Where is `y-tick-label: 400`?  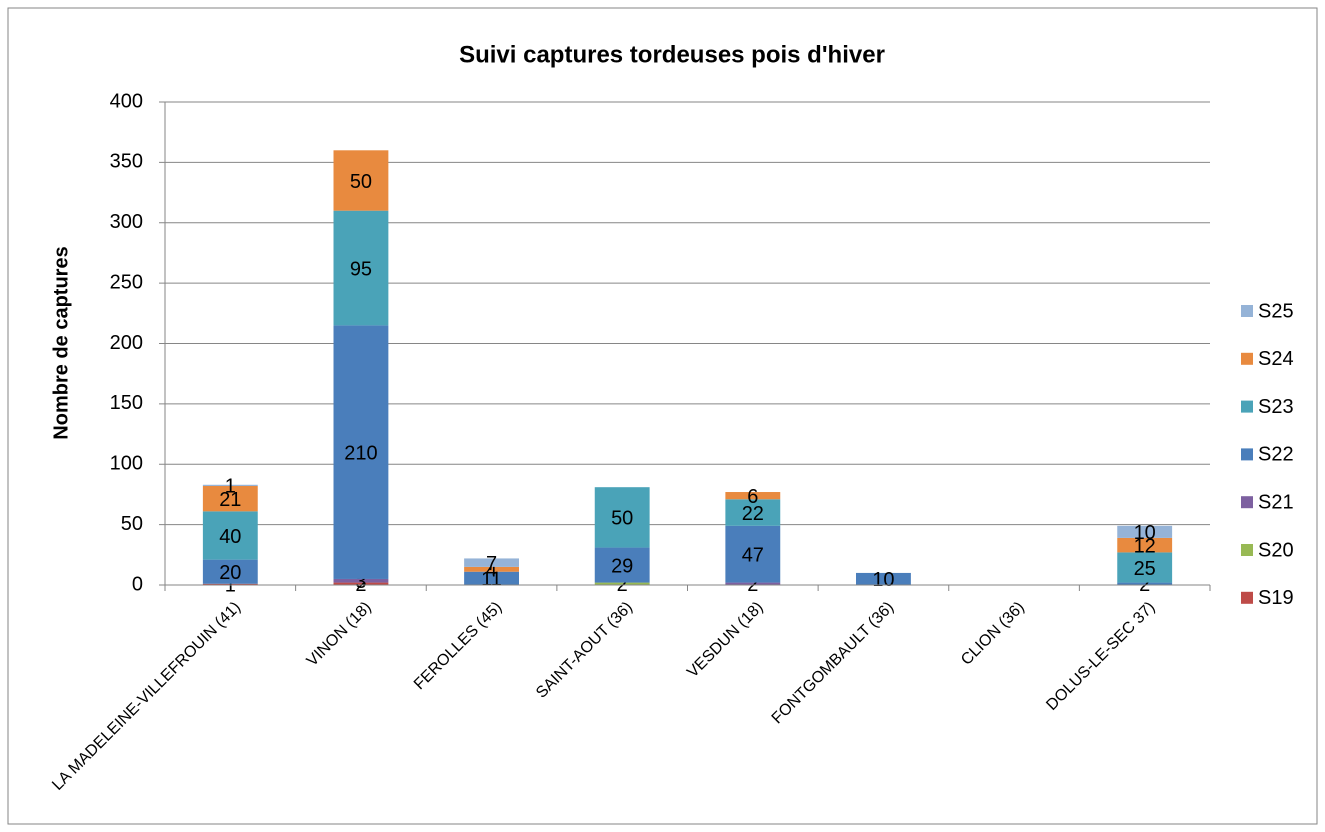 y-tick-label: 400 is located at coordinates (126, 101).